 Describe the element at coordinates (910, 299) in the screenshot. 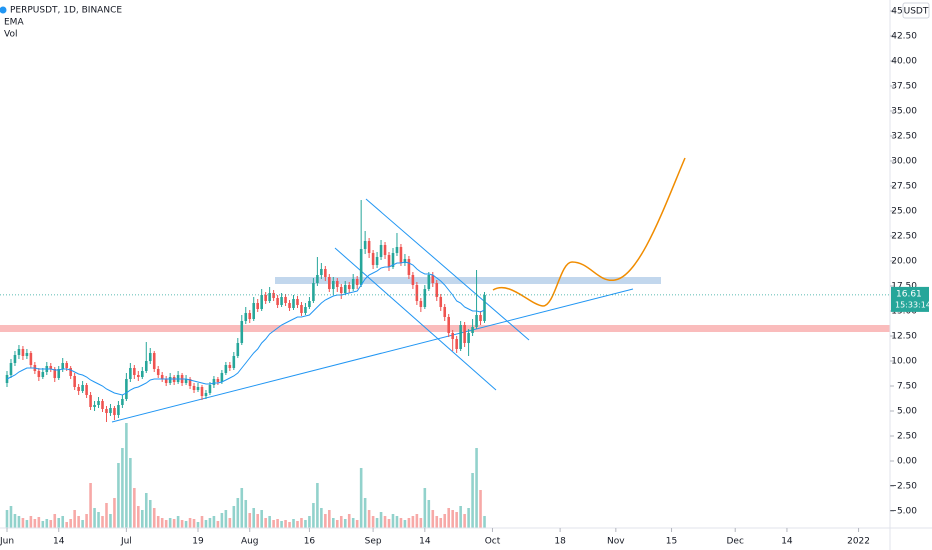

I see `last-price-badge` at that location.